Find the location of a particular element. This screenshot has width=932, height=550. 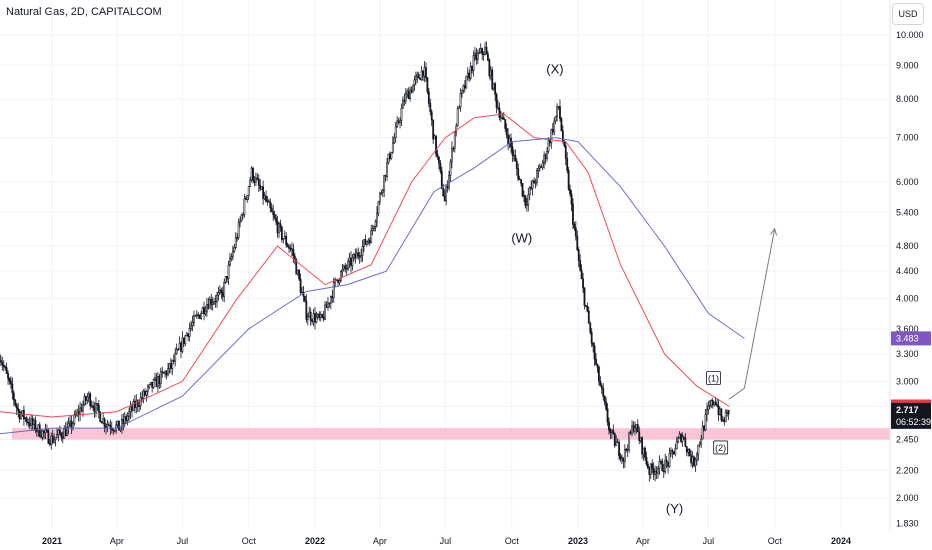

x-tick-label: Oct is located at coordinates (775, 541).